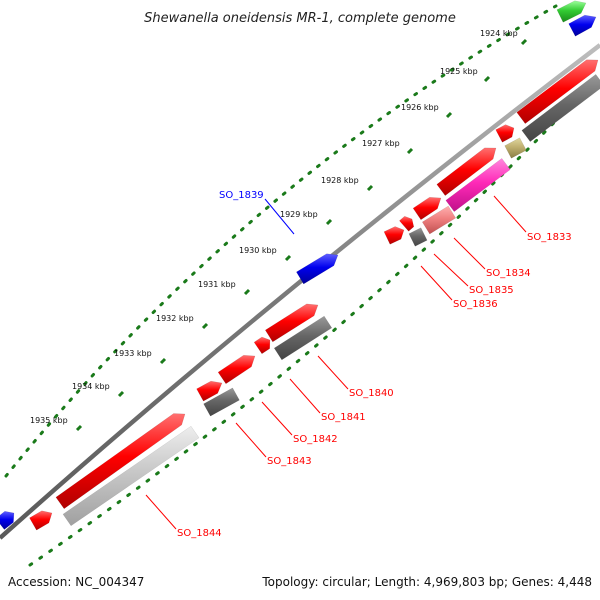 The image size is (600, 600). I want to click on gene-label-so-1842: SO_1842, so click(315, 439).